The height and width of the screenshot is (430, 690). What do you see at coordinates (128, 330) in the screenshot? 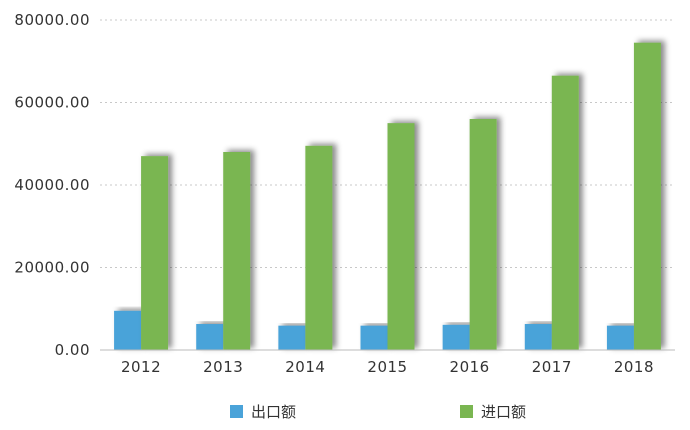
I see `bar-export-2012` at bounding box center [128, 330].